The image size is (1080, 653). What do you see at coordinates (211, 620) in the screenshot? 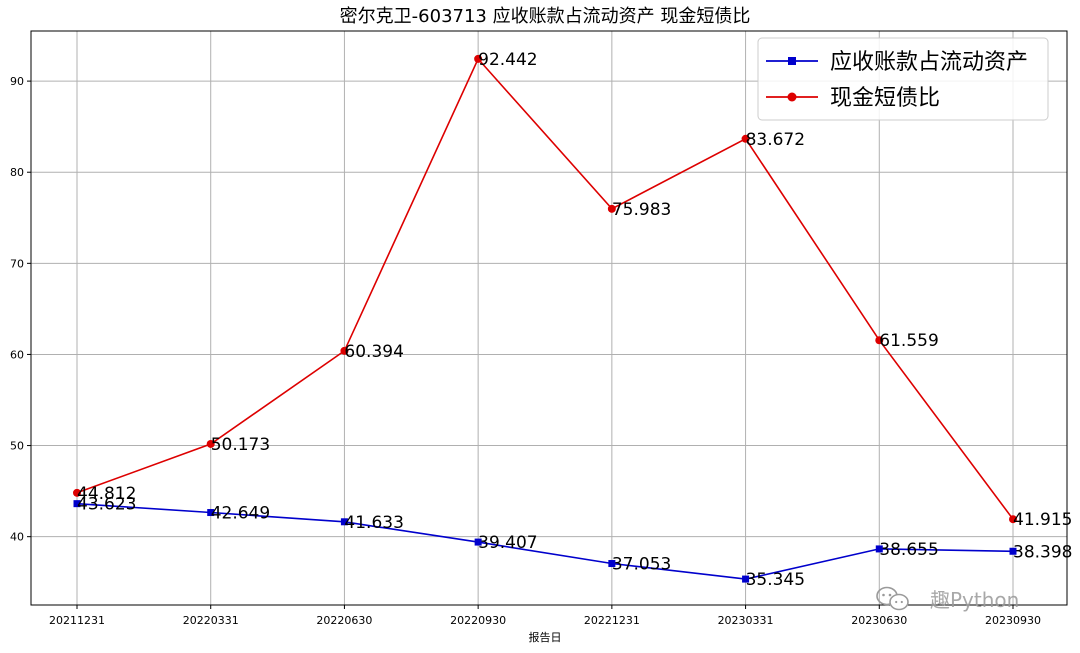
I see `x-tick-label: 20220331` at bounding box center [211, 620].